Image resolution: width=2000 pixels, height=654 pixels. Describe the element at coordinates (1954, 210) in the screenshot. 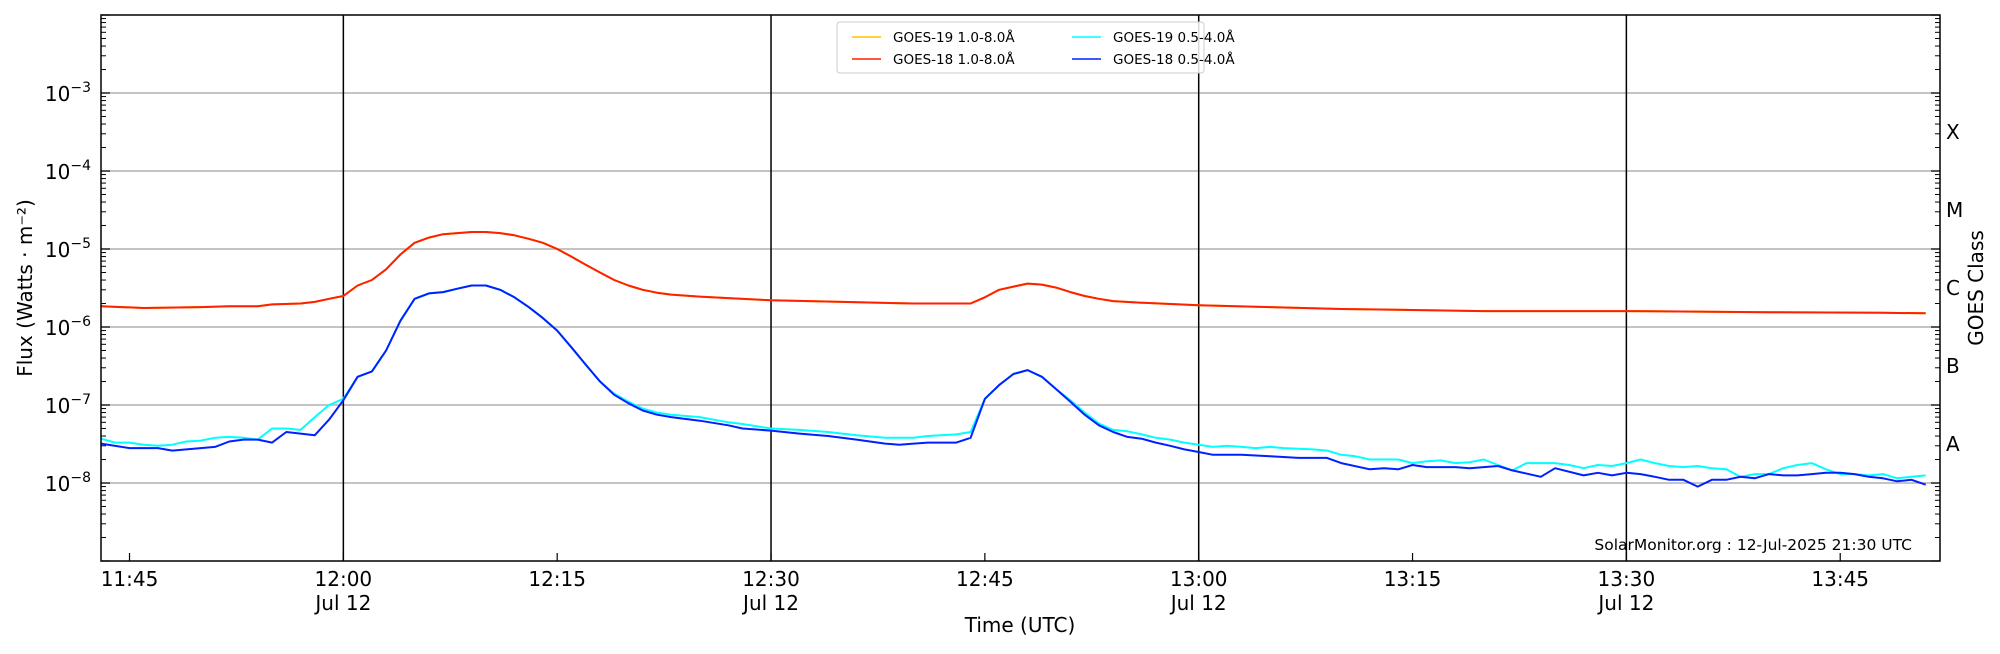

I see `goes-class-label: M` at that location.